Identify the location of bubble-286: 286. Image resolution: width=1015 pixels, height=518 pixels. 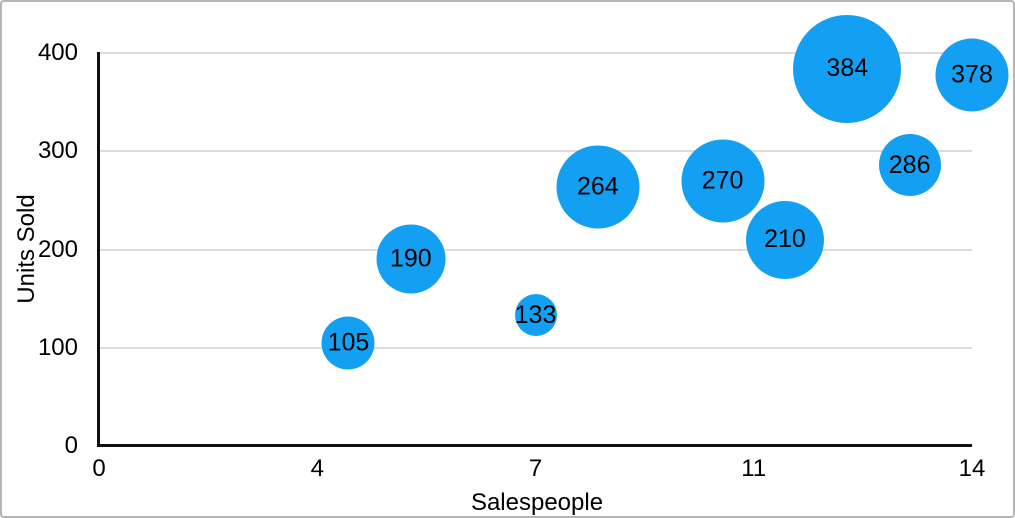
(909, 165).